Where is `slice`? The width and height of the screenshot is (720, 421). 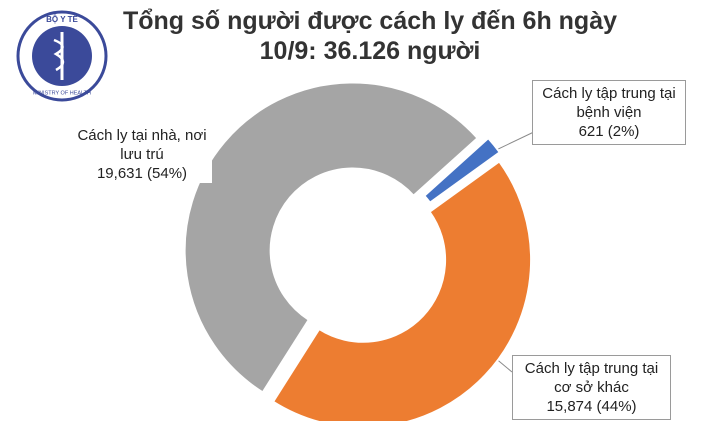
slice is located at coordinates (462, 170).